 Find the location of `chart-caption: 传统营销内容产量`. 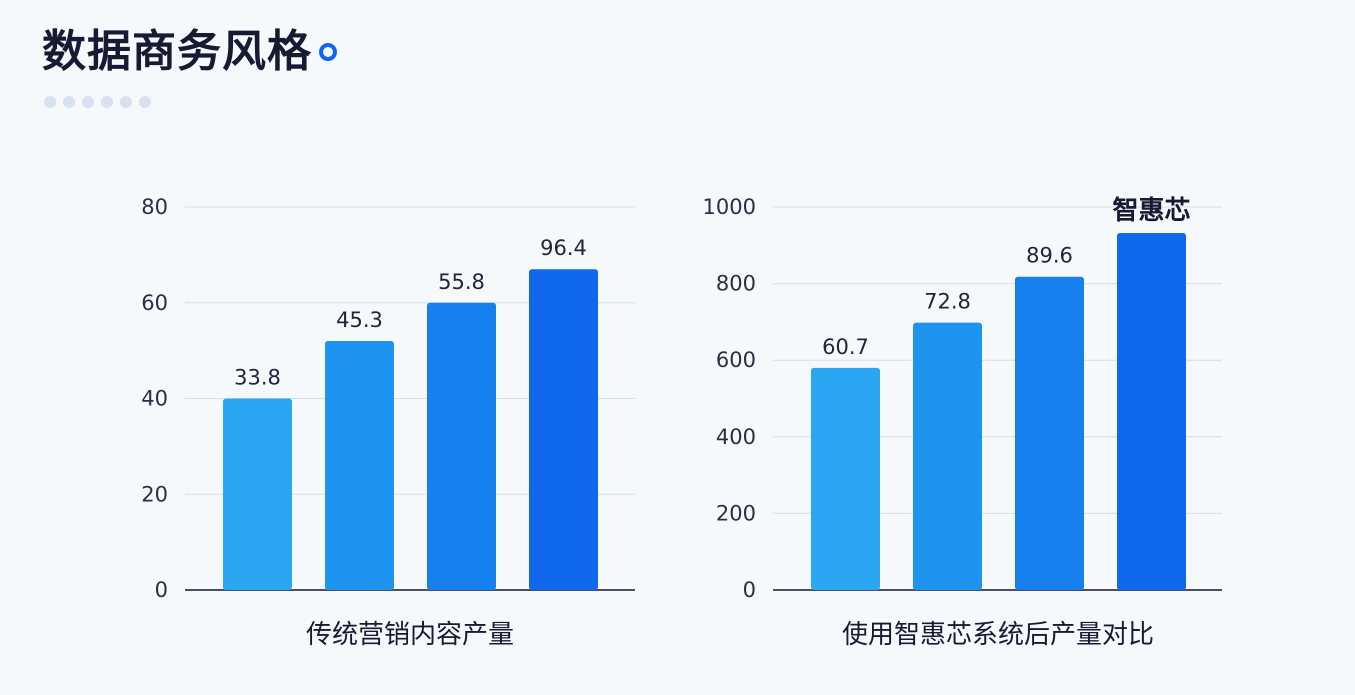

chart-caption: 传统营销内容产量 is located at coordinates (410, 635).